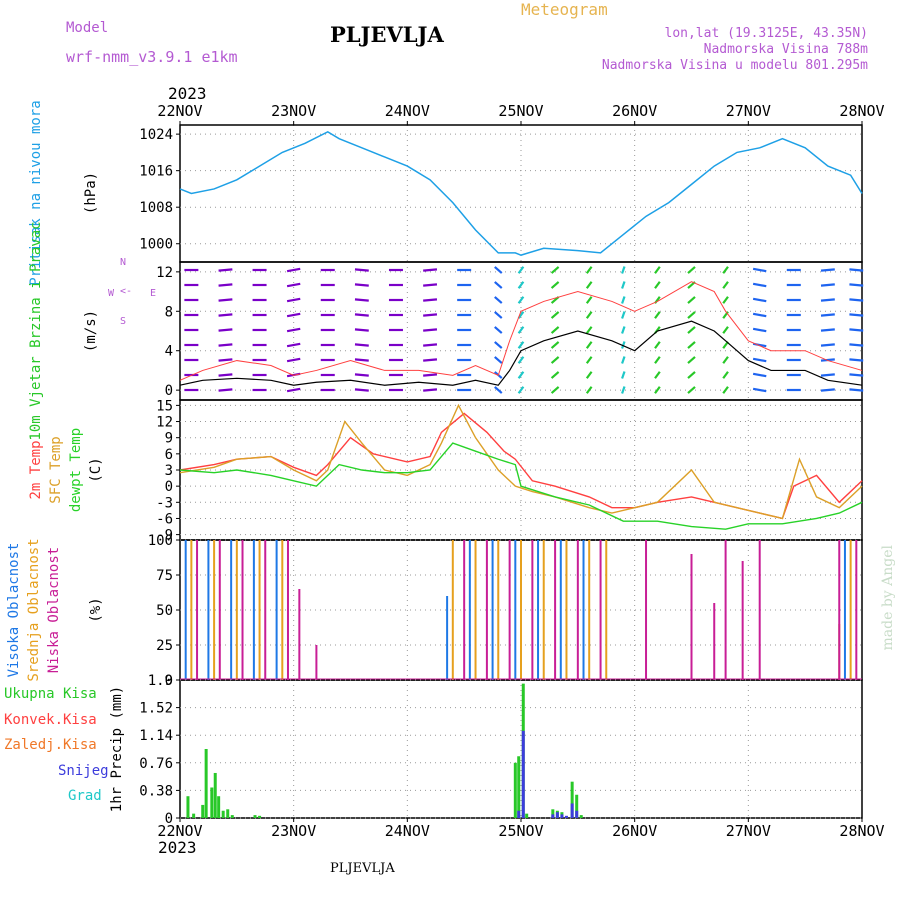  I want to click on x-tick-label-top: 23NOV, so click(293, 111).